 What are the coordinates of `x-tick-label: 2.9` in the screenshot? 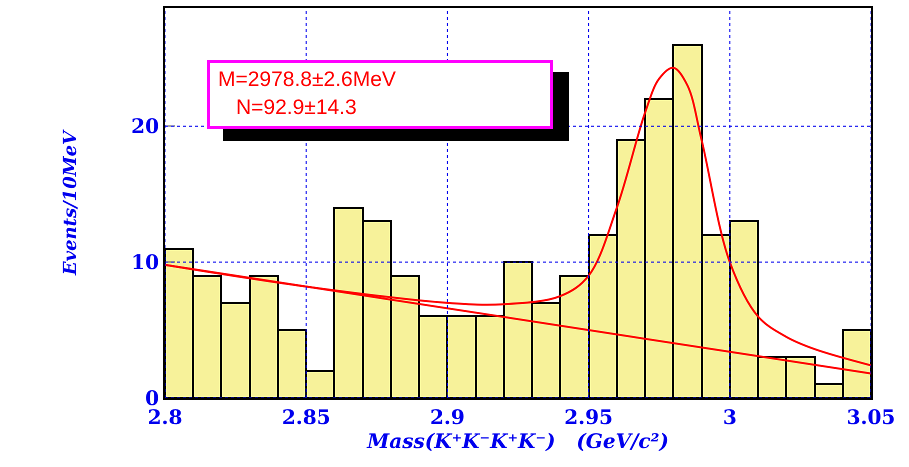 It's located at (447, 417).